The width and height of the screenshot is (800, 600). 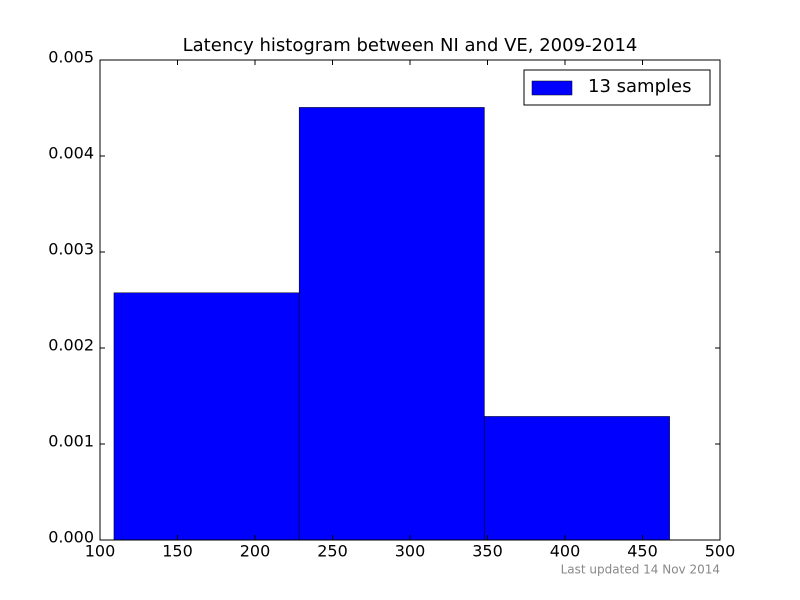 What do you see at coordinates (71, 345) in the screenshot?
I see `y-tick-label: 0.002` at bounding box center [71, 345].